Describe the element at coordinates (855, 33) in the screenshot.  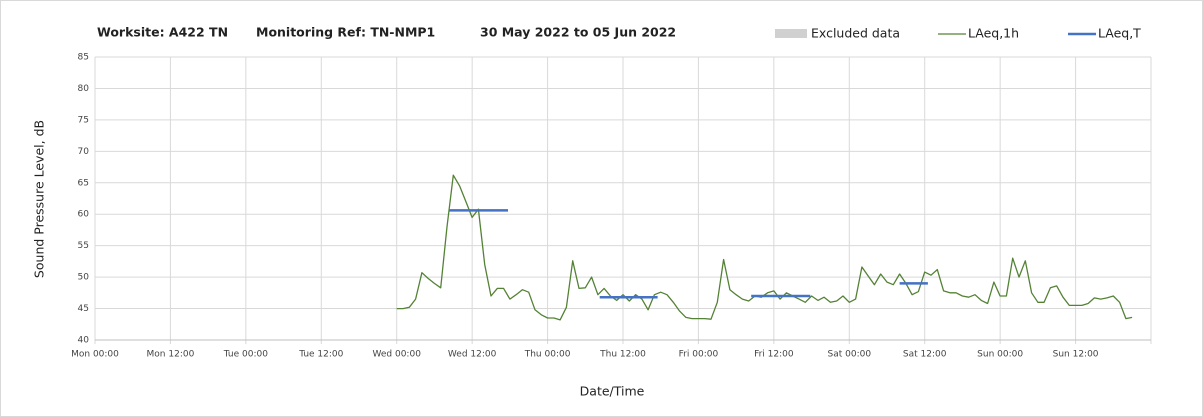
I see `legend-label: Excluded data` at that location.